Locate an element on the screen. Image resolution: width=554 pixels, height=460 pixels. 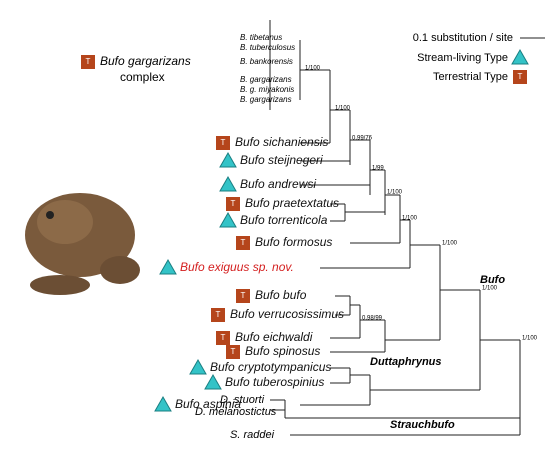
support-value: 0.99/76 is located at coordinates (362, 139).